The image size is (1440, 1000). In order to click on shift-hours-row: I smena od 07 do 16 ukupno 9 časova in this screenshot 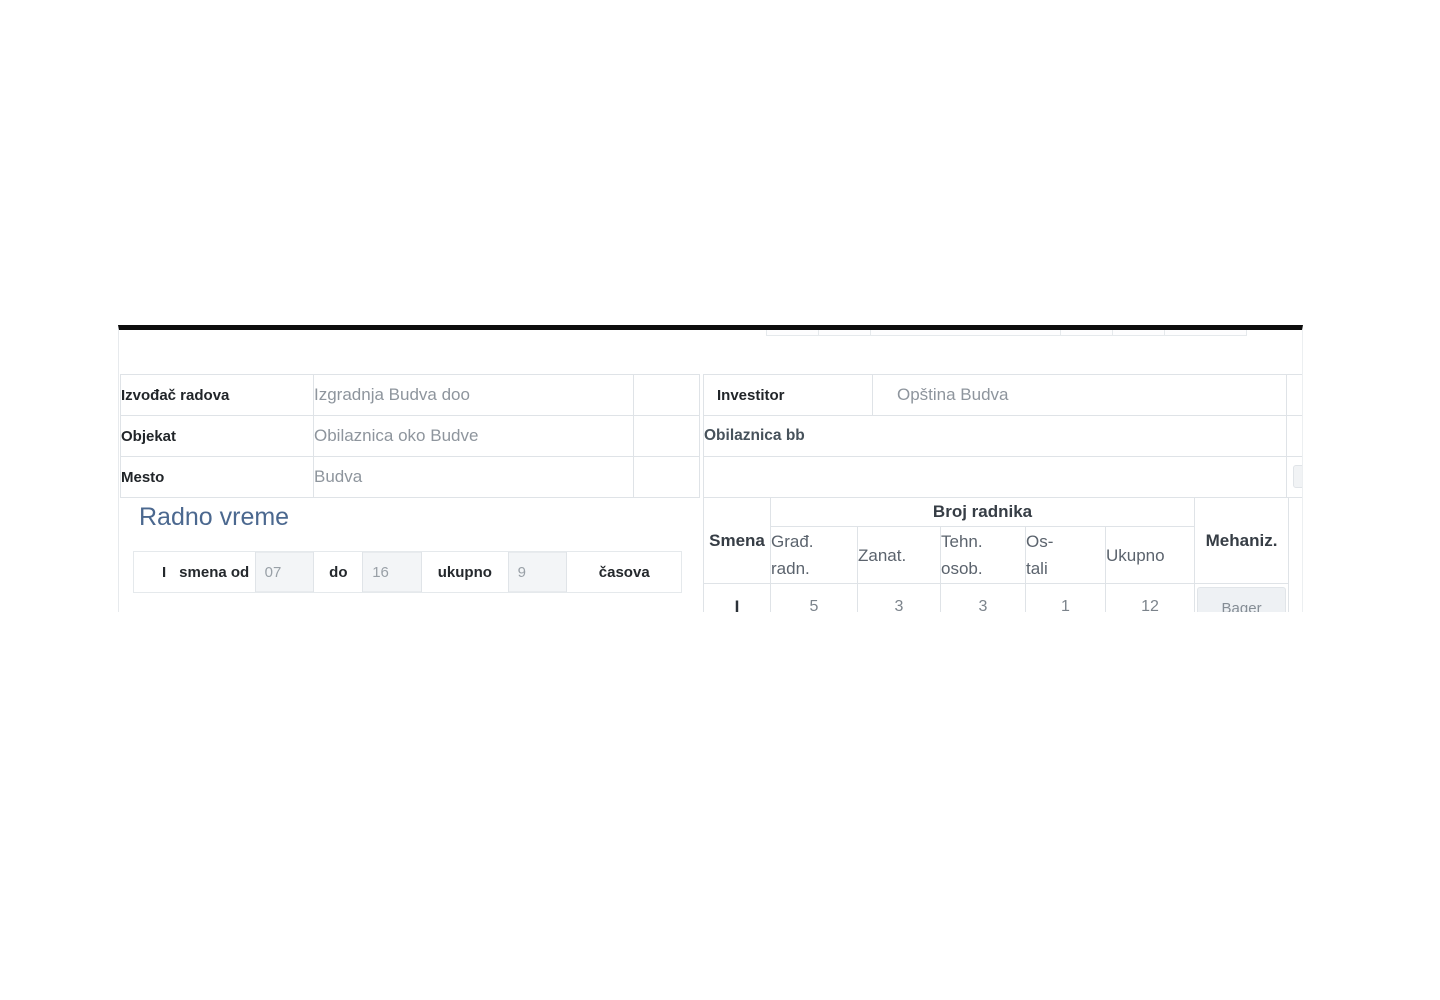, I will do `click(407, 572)`.